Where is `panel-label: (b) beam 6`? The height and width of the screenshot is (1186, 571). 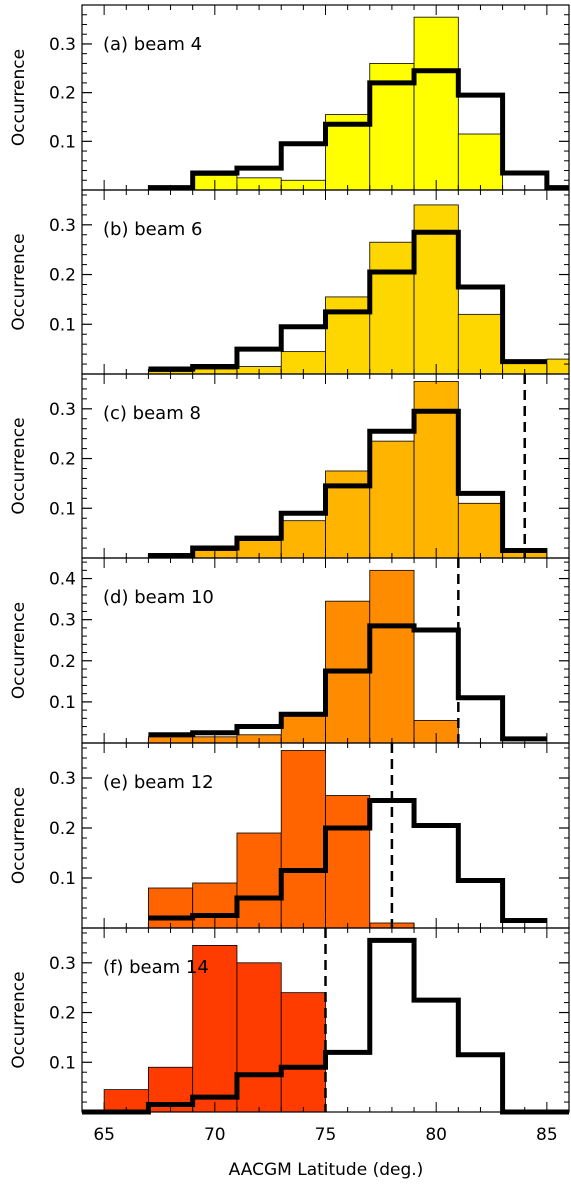 panel-label: (b) beam 6 is located at coordinates (152, 229).